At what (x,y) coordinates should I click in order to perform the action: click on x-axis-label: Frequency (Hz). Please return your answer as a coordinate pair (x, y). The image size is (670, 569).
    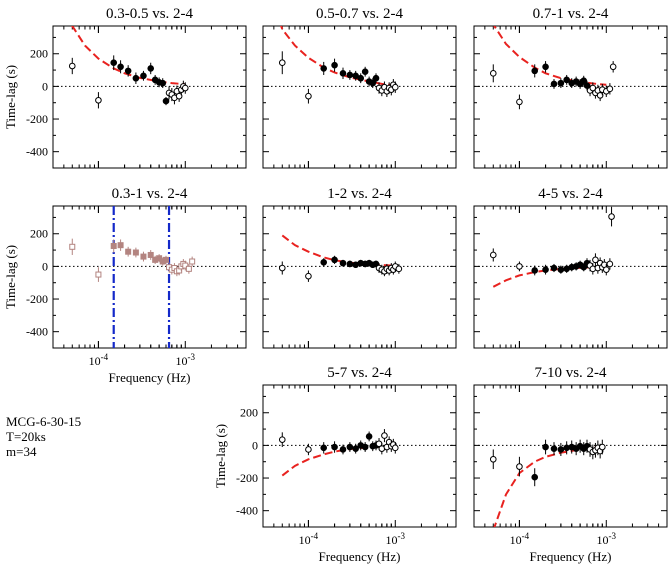
    Looking at the image, I should click on (571, 556).